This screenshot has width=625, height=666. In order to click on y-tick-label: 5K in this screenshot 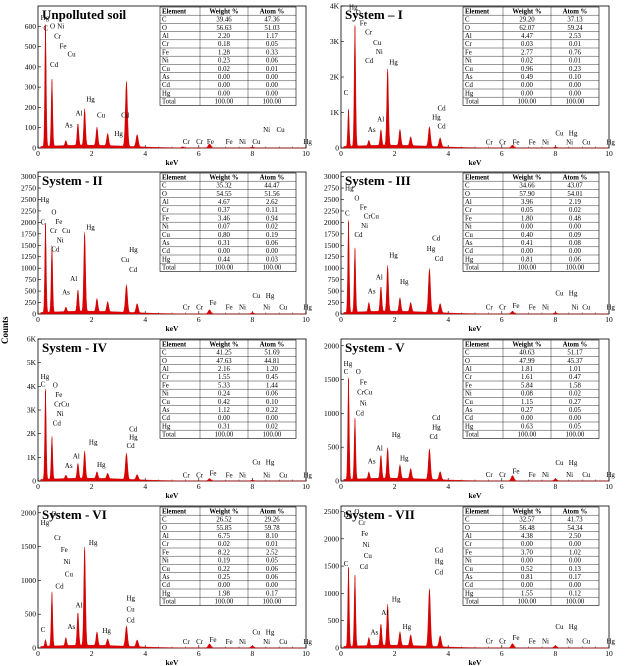, I will do `click(32, 362)`.